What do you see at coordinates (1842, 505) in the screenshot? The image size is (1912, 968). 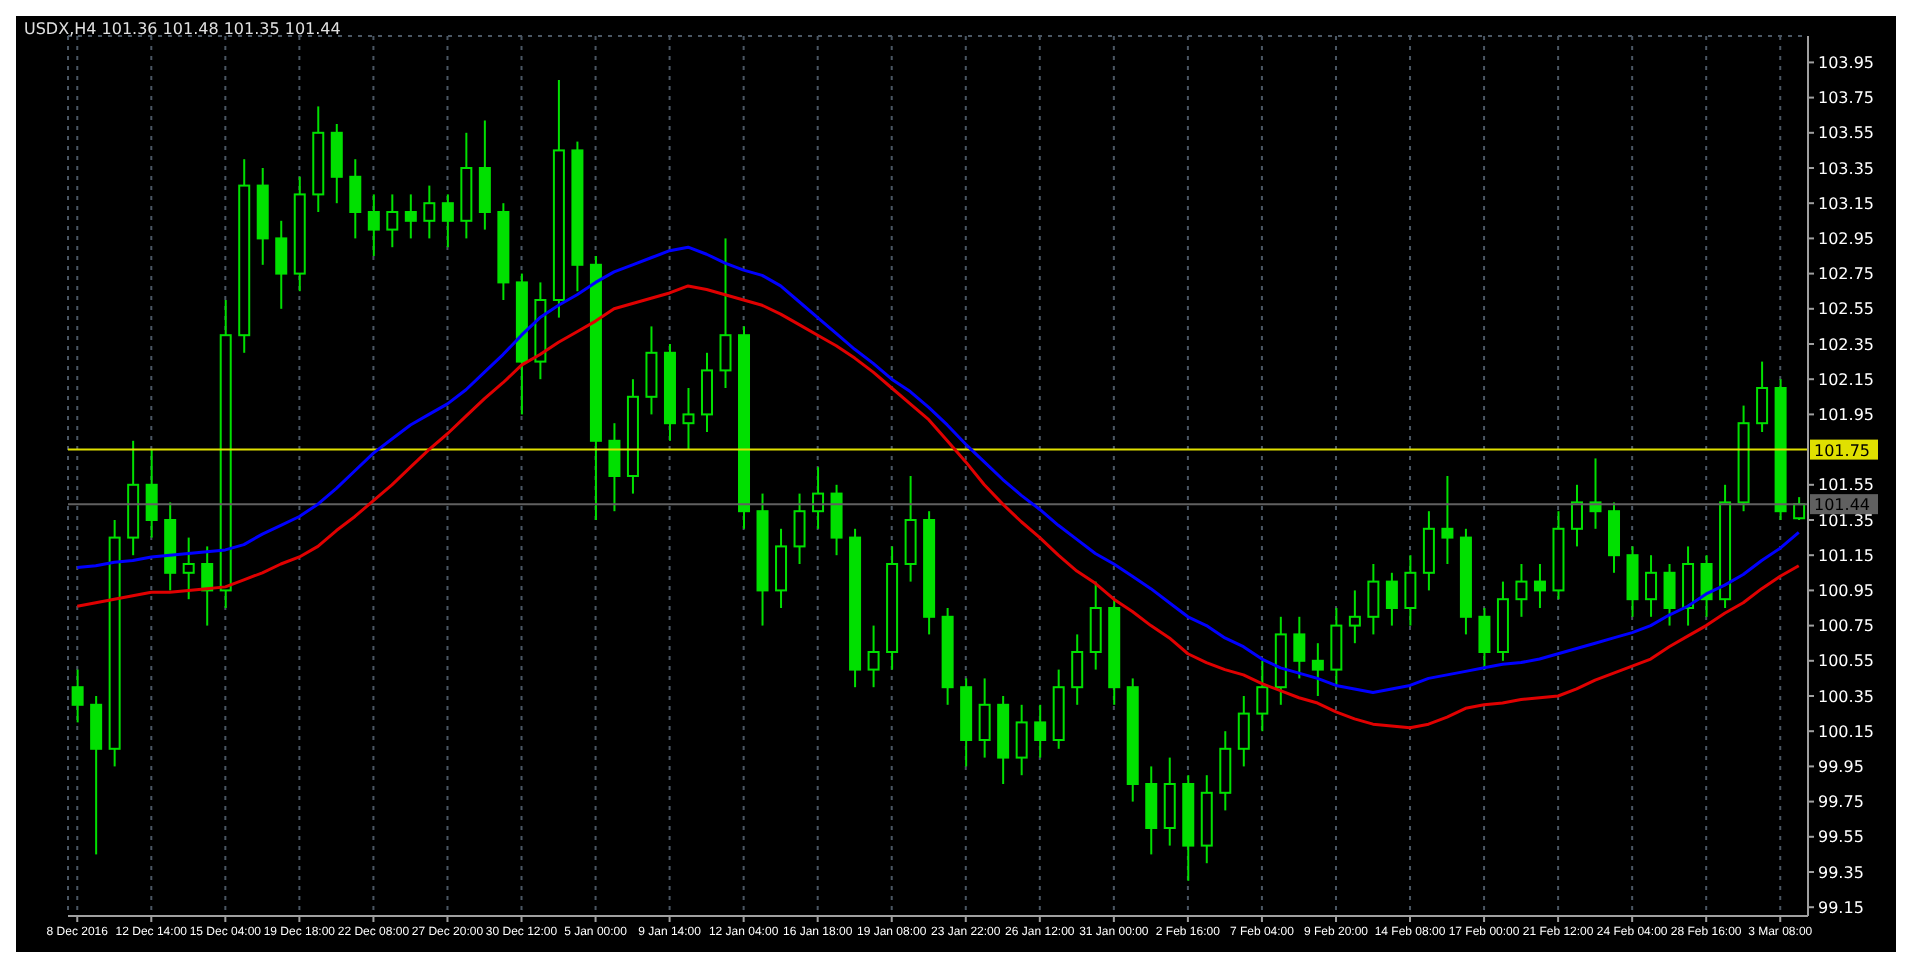 I see `ref-line-label: 101.44` at bounding box center [1842, 505].